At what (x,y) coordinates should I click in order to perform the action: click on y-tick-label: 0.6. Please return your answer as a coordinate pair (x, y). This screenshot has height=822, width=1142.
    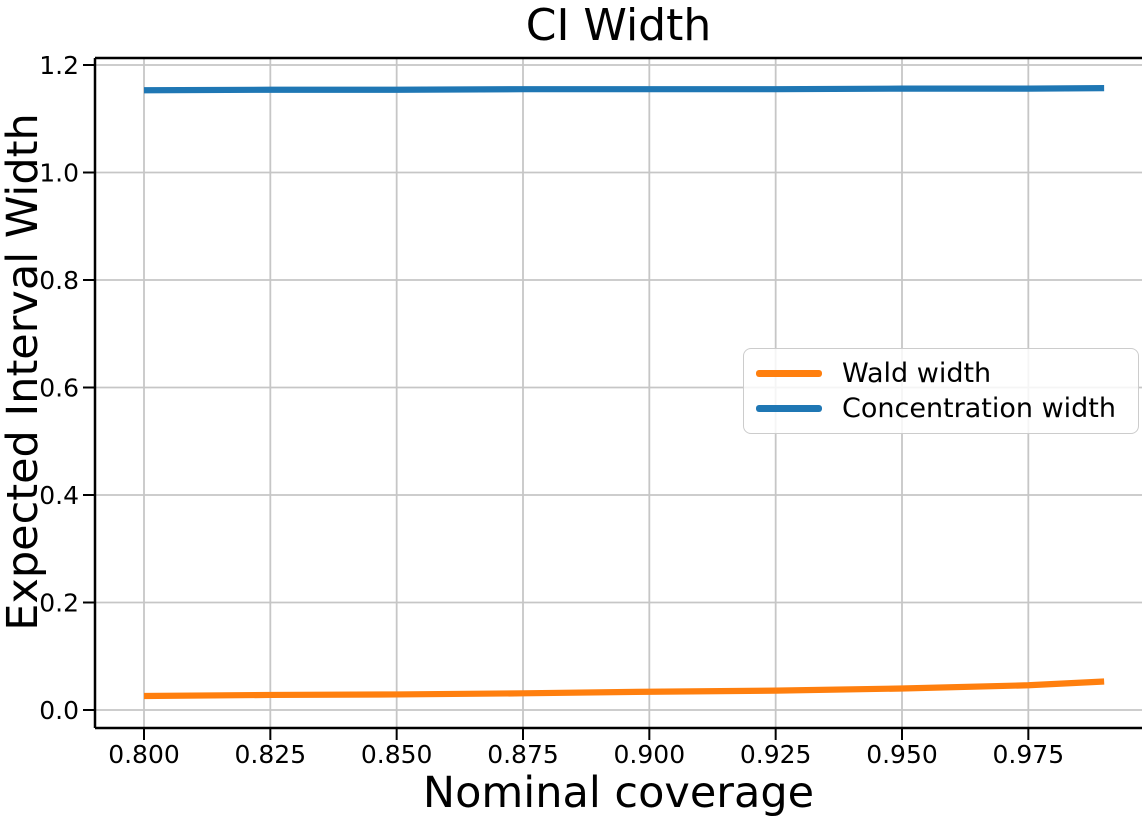
    Looking at the image, I should click on (59, 388).